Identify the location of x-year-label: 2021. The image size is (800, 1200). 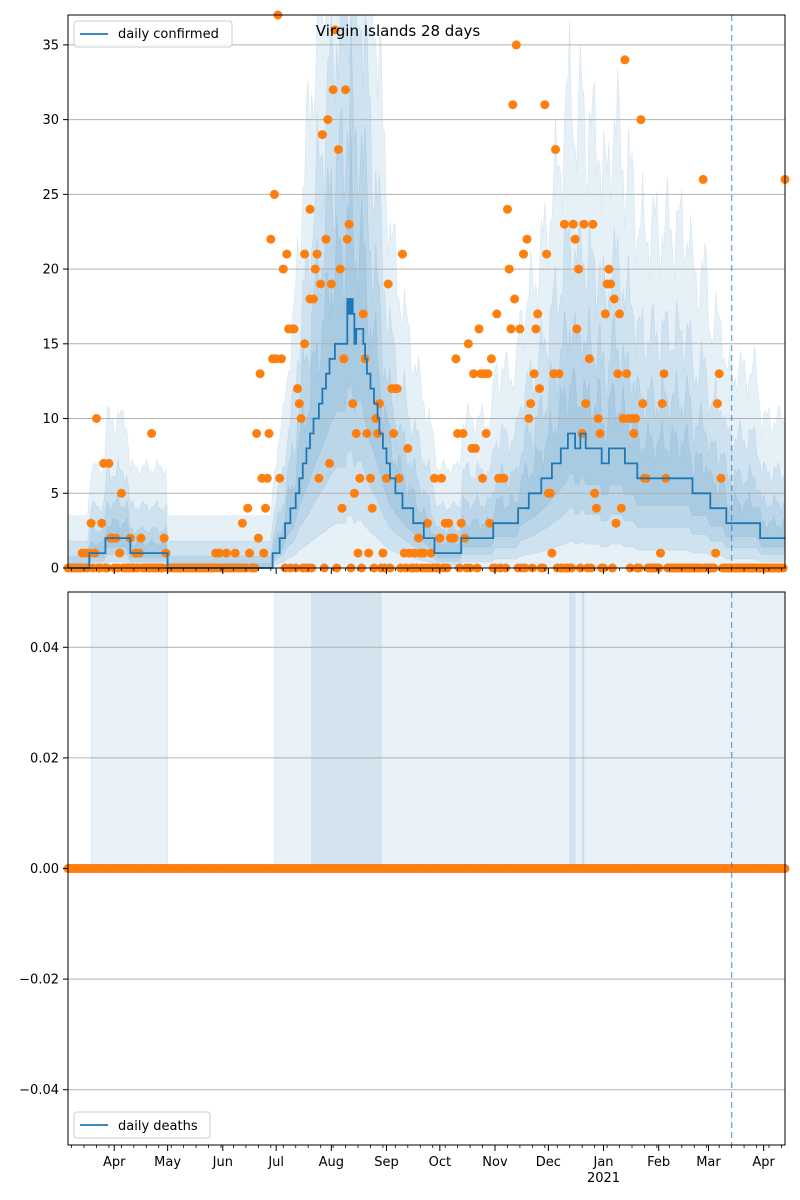
(603, 1178).